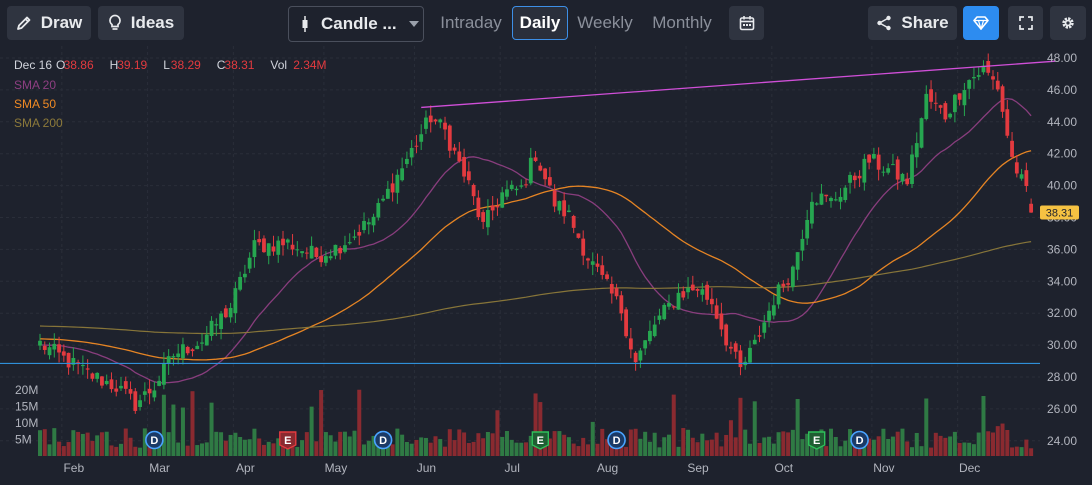 This screenshot has width=1092, height=485. What do you see at coordinates (79, 65) in the screenshot?
I see `legend-value: 38.86` at bounding box center [79, 65].